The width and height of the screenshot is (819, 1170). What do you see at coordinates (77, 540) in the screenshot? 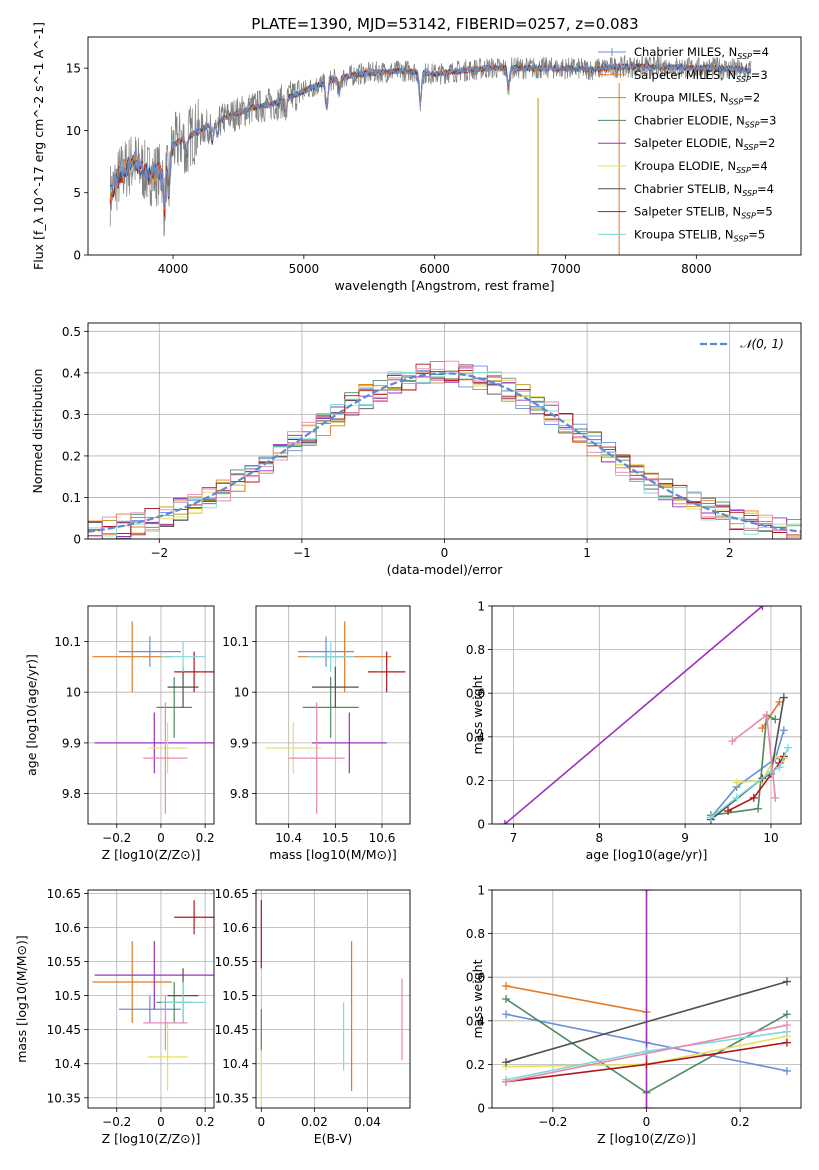
I see `y-tick-label: 0` at bounding box center [77, 540].